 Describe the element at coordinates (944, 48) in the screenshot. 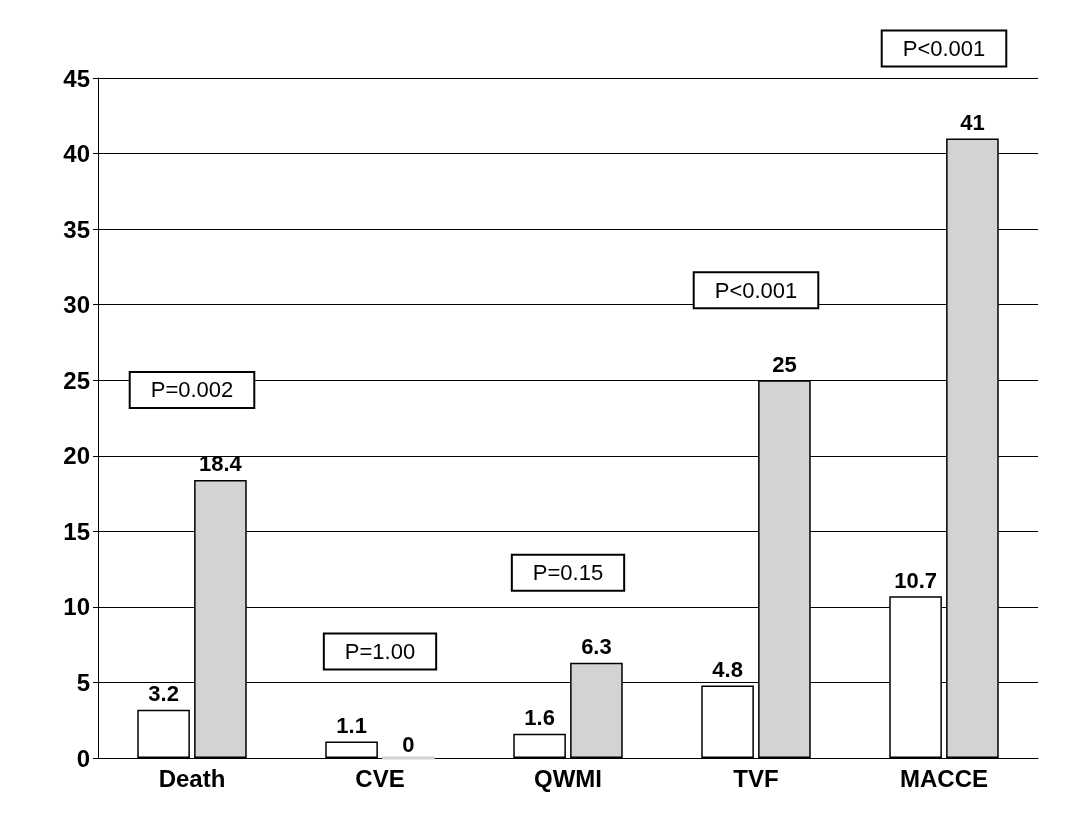

I see `text: P<0.001` at that location.